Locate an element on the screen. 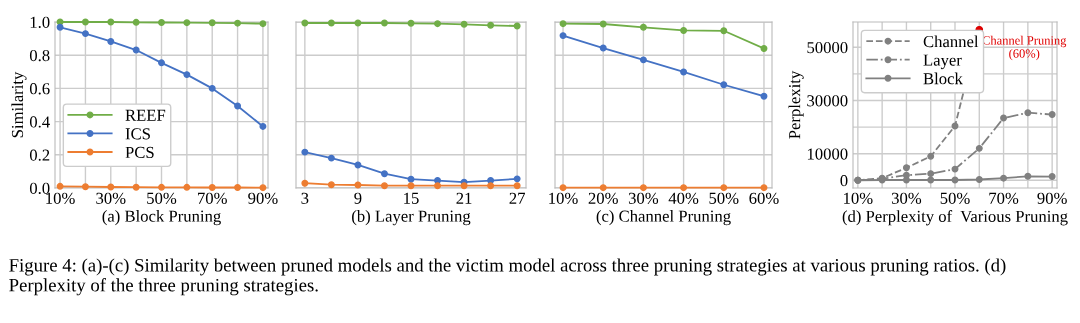  x-tick-label: 15 is located at coordinates (411, 198).